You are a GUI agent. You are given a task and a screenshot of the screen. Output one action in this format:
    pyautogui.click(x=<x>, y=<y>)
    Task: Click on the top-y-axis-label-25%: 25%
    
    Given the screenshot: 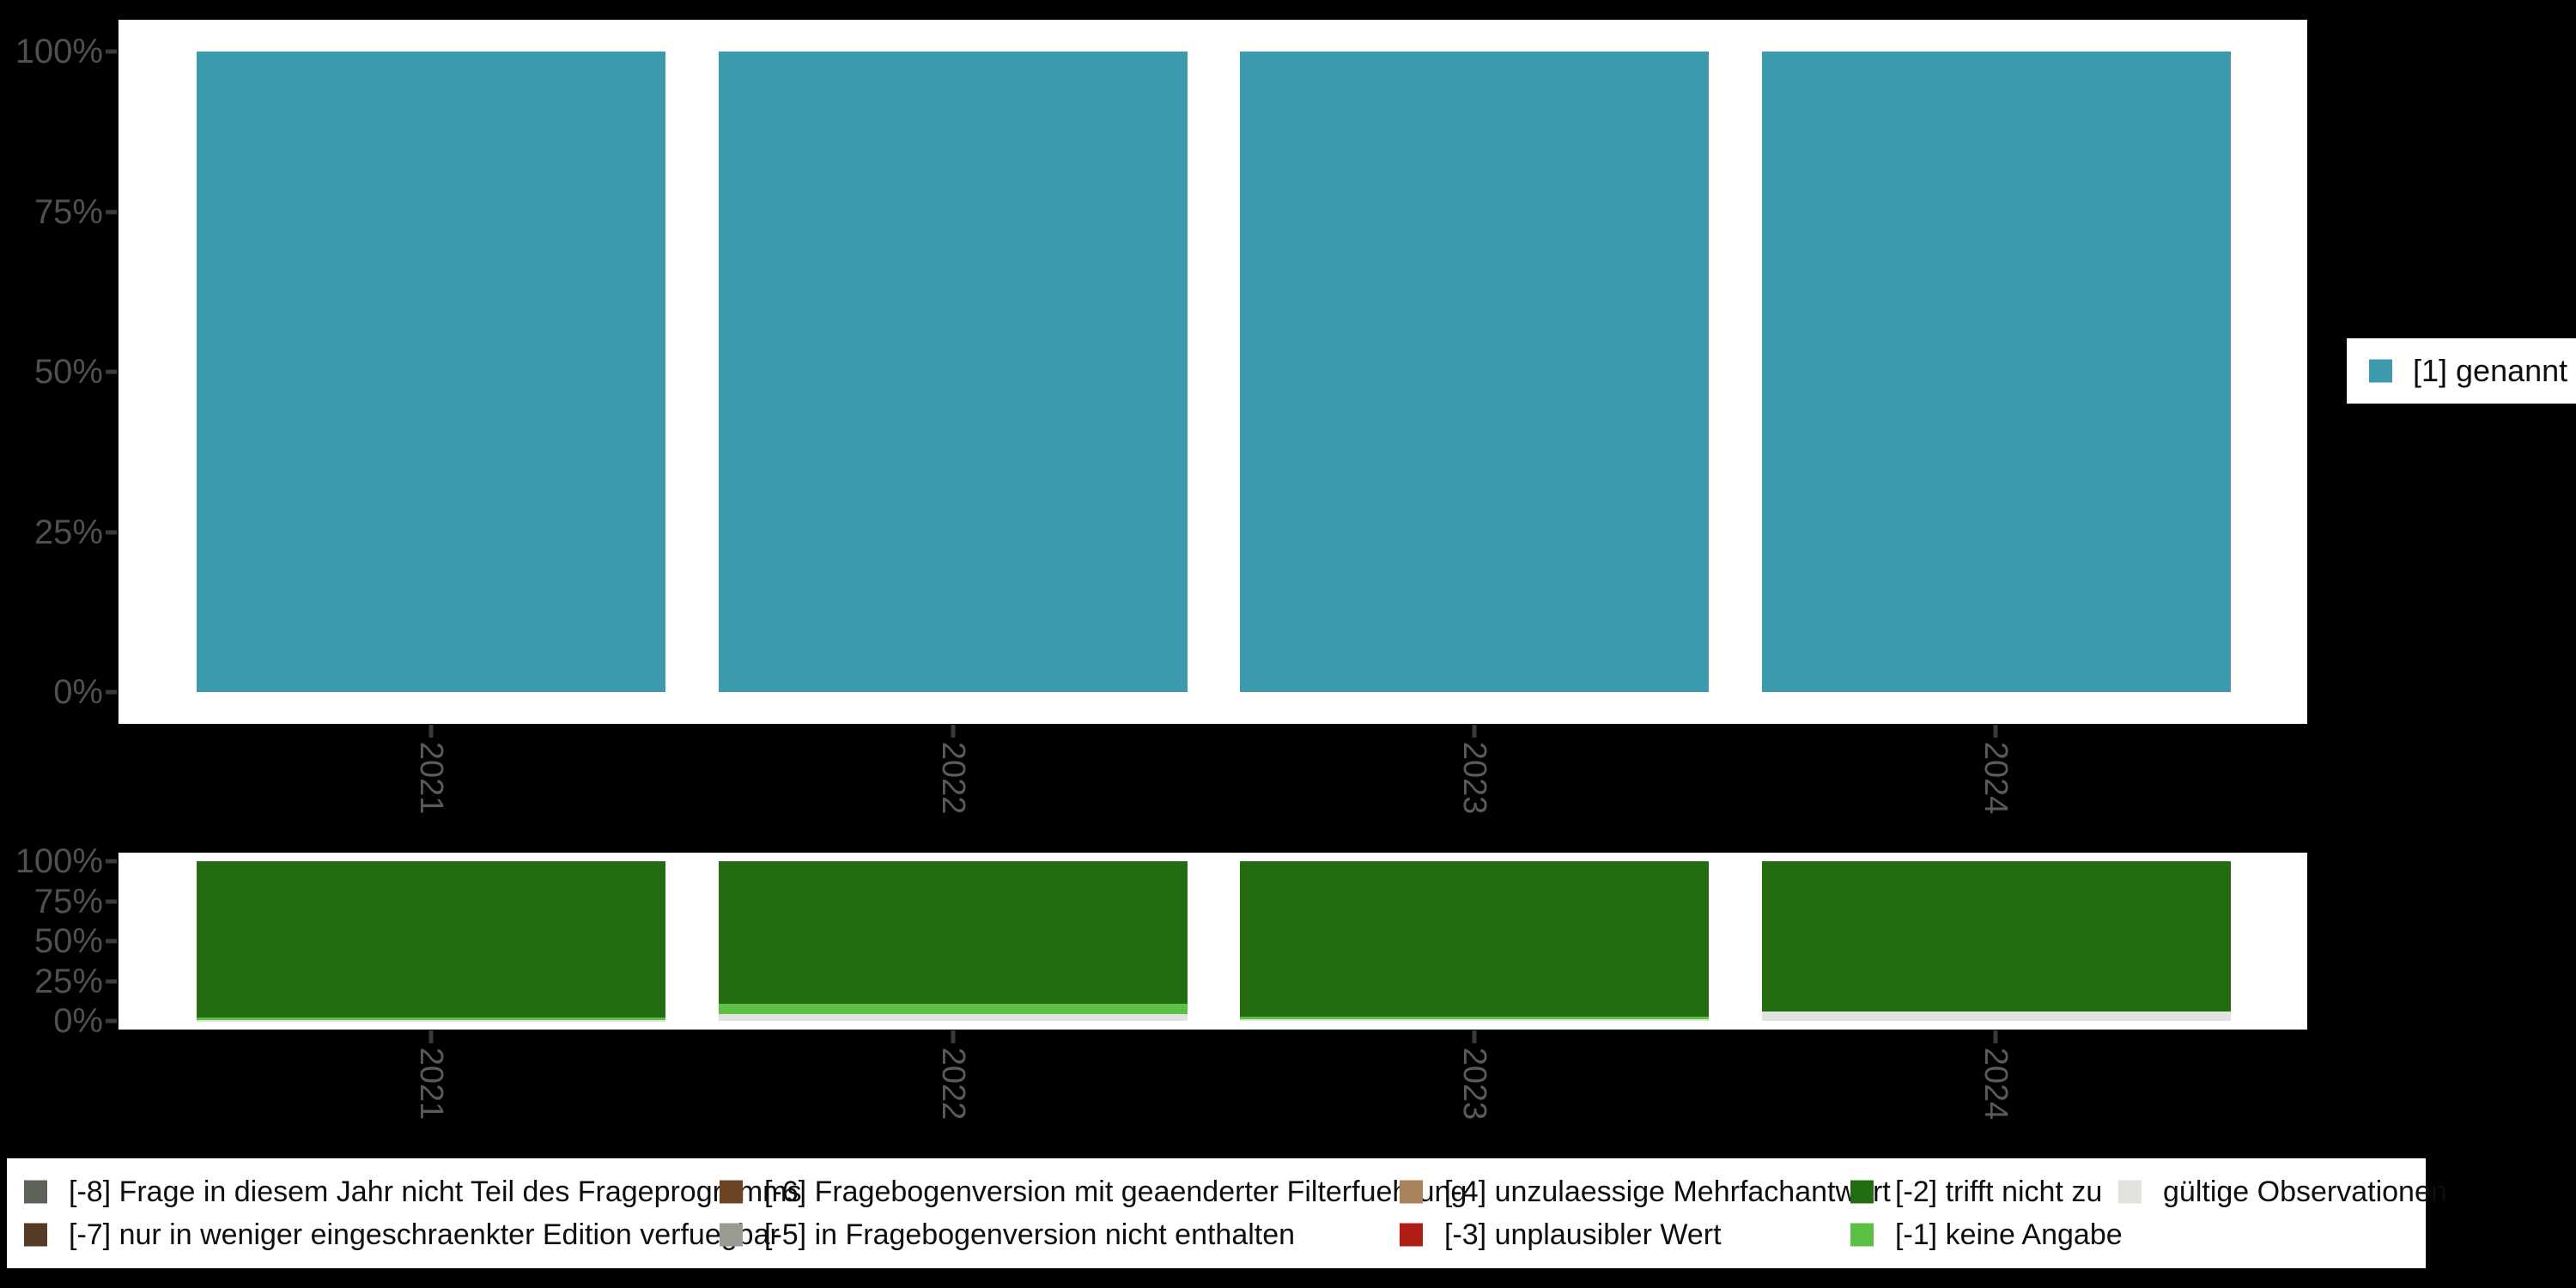 What is the action you would take?
    pyautogui.click(x=68, y=532)
    